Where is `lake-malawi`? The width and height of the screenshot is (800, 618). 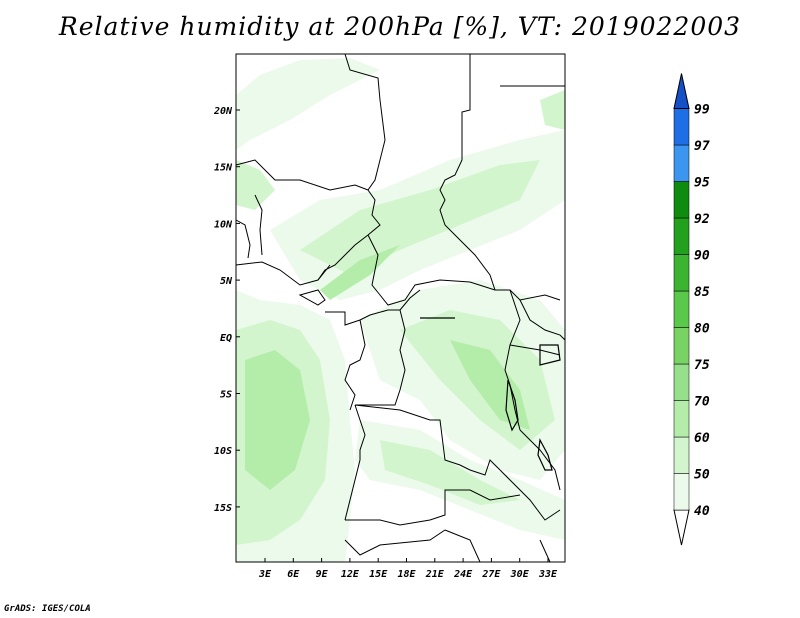 lake-malawi is located at coordinates (545, 454).